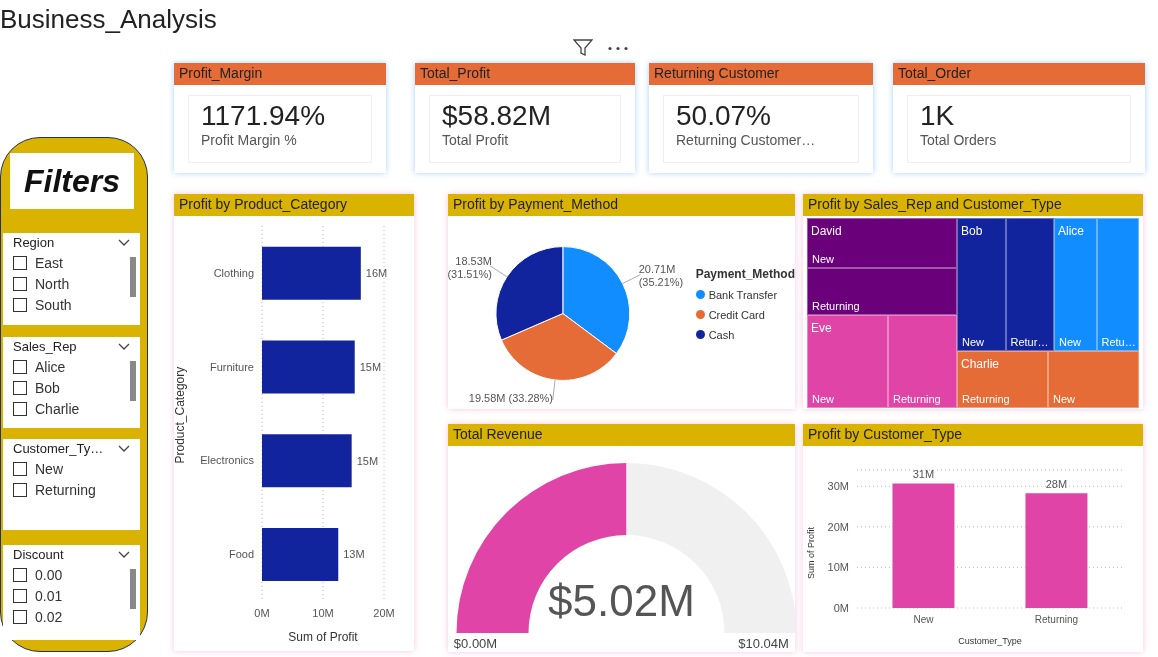 This screenshot has height=657, width=1158. Describe the element at coordinates (743, 294) in the screenshot. I see `legend-label: Bank Transfer` at that location.